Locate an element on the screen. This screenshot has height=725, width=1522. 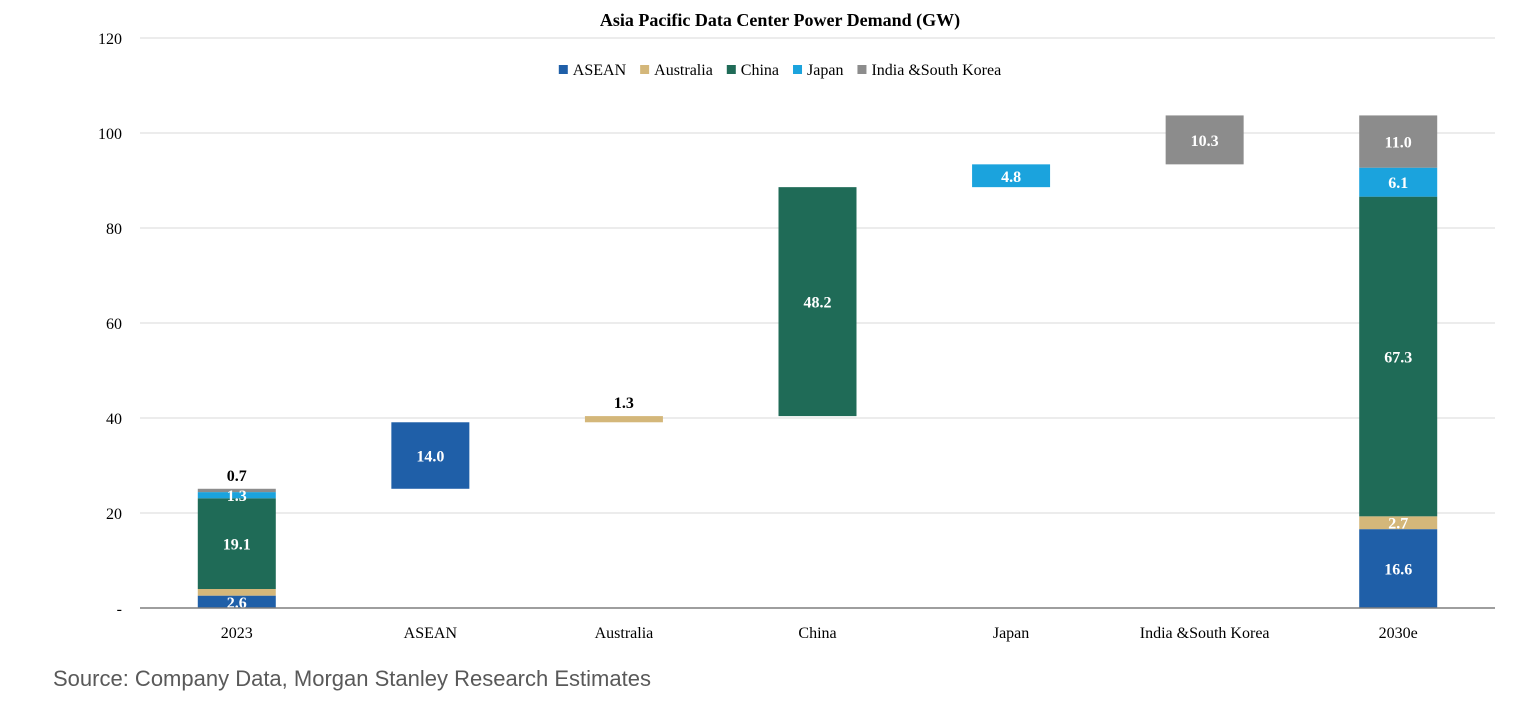
legend-item-asean: ASEAN is located at coordinates (592, 70).